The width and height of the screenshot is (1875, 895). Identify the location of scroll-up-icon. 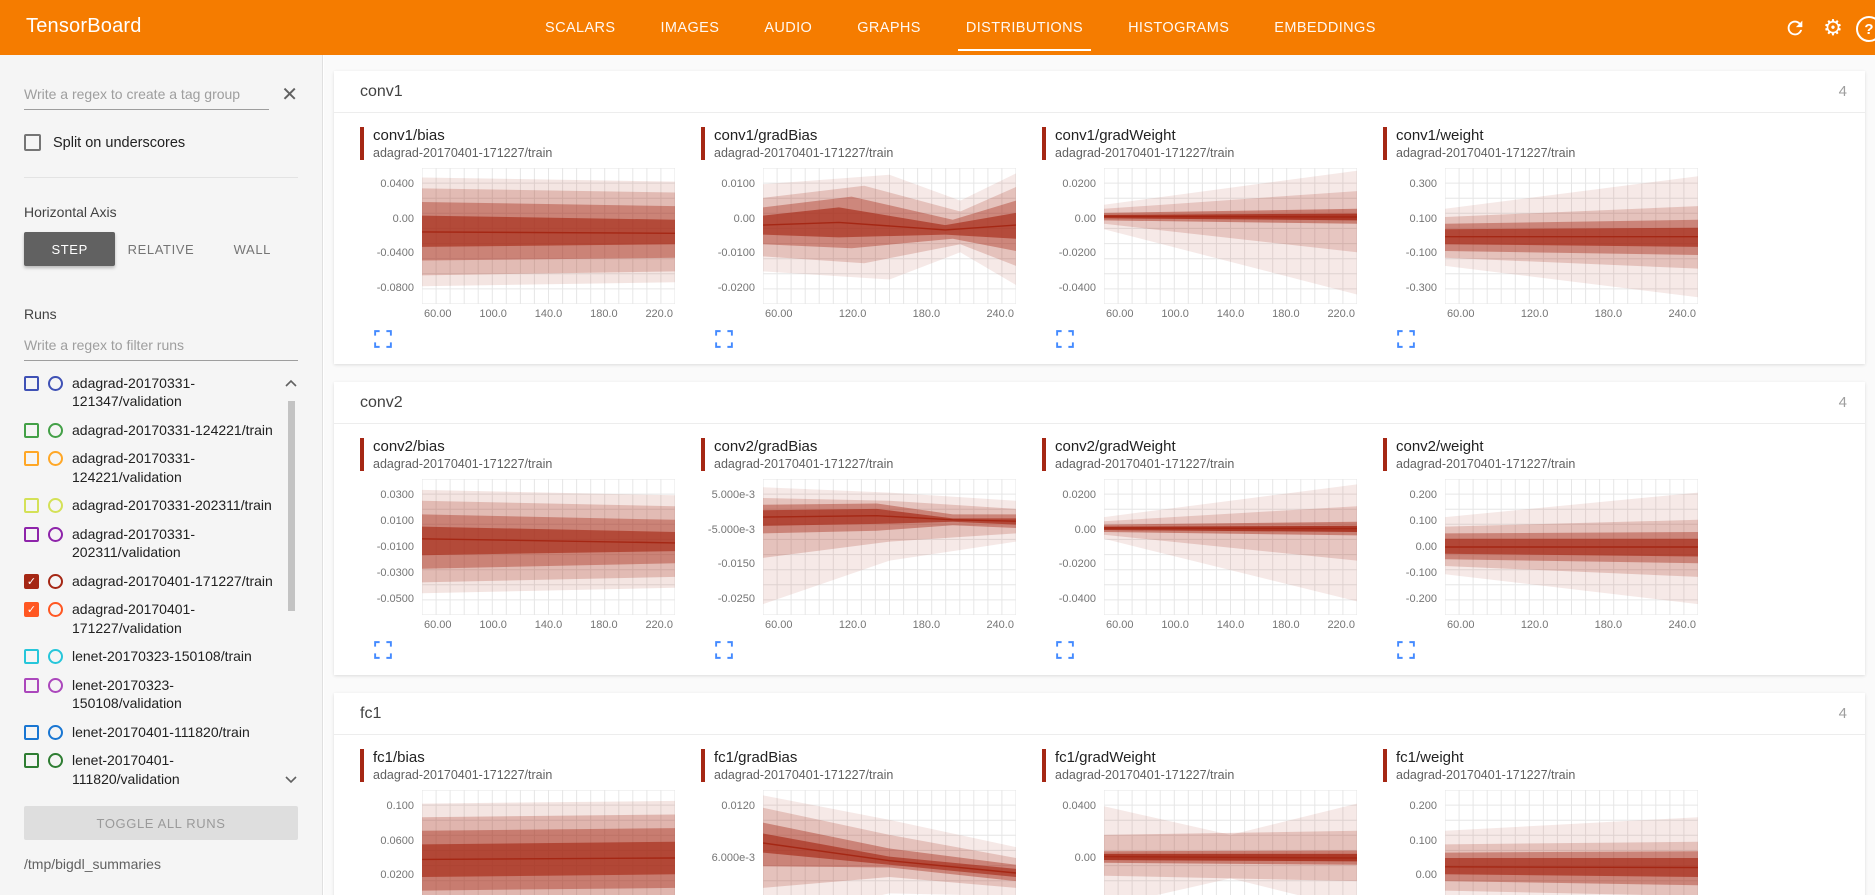
(291, 384).